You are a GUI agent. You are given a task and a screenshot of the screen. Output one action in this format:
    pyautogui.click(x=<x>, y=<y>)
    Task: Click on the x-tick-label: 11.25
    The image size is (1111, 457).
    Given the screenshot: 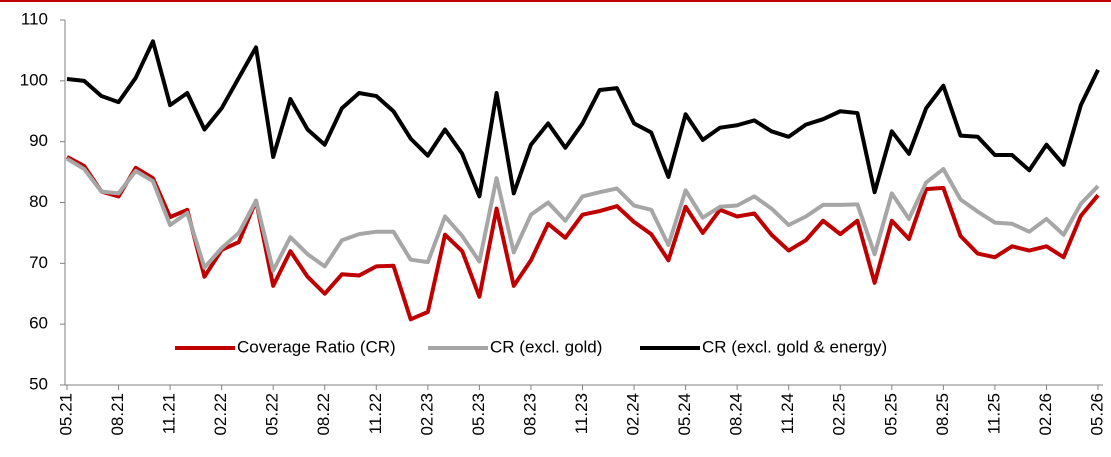 What is the action you would take?
    pyautogui.click(x=993, y=413)
    